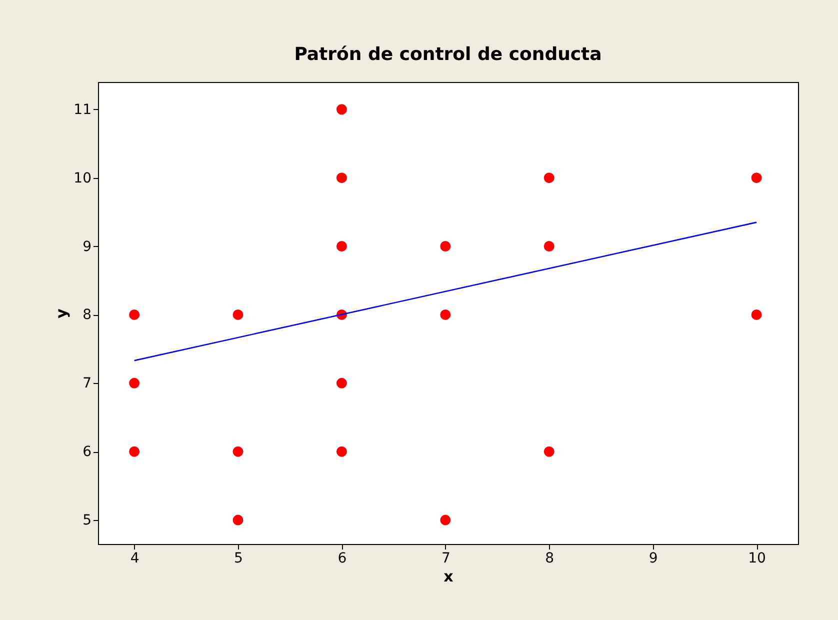 This screenshot has height=620, width=838. I want to click on y-tick-label: 10, so click(83, 178).